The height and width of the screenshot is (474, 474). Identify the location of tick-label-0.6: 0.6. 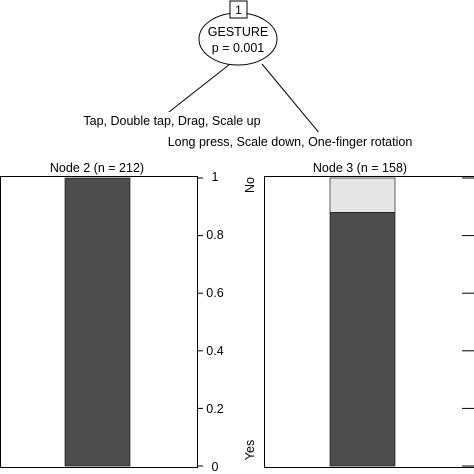
(214, 293).